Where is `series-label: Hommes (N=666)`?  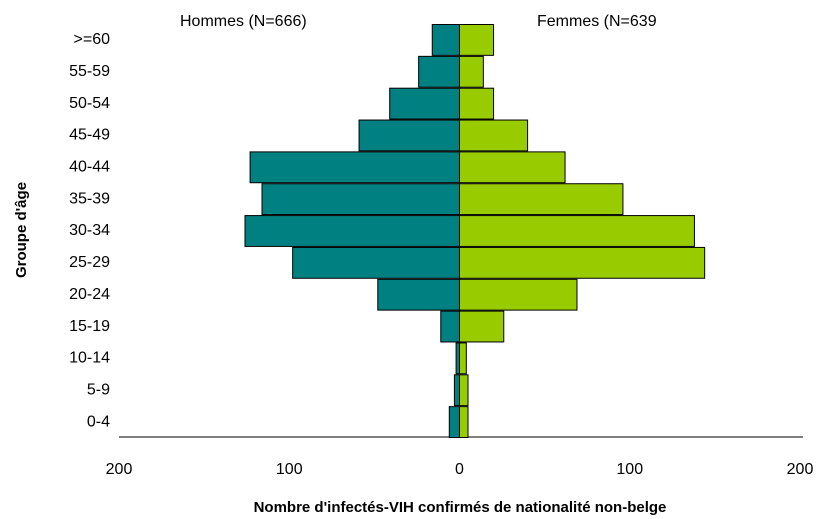 series-label: Hommes (N=666) is located at coordinates (243, 21).